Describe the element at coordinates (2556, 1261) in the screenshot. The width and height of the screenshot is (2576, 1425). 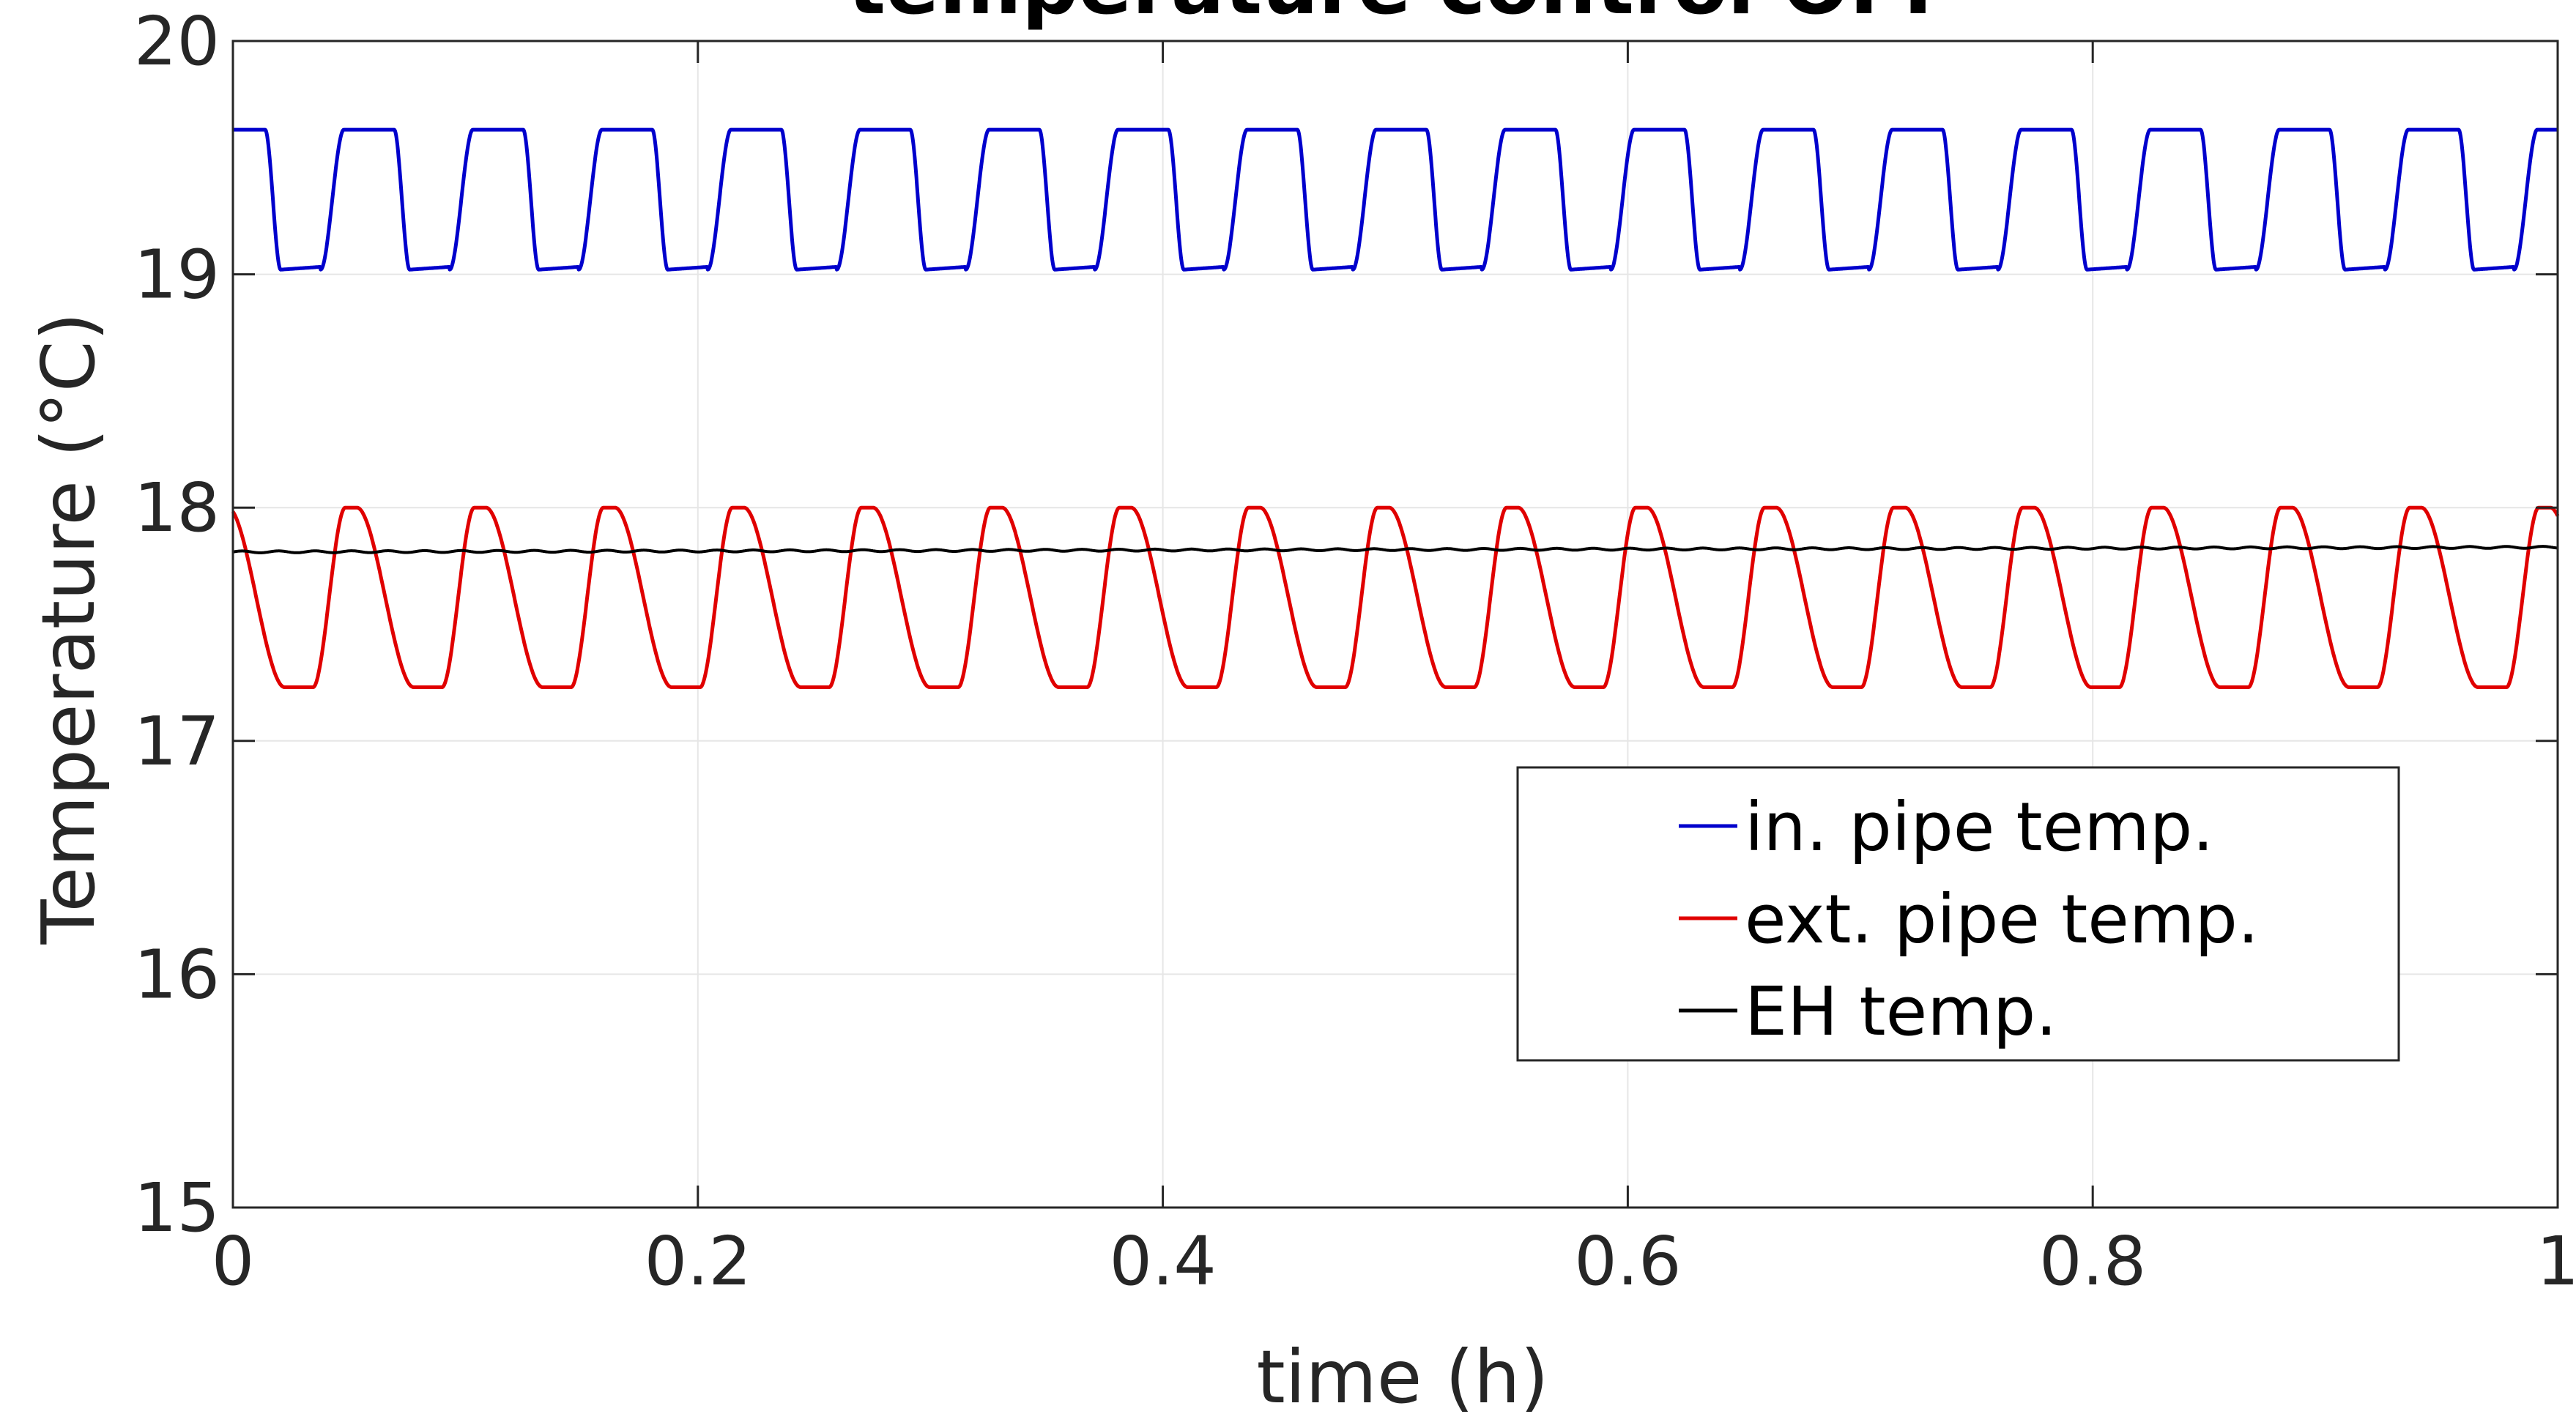
I see `x-tick-label: 1` at that location.